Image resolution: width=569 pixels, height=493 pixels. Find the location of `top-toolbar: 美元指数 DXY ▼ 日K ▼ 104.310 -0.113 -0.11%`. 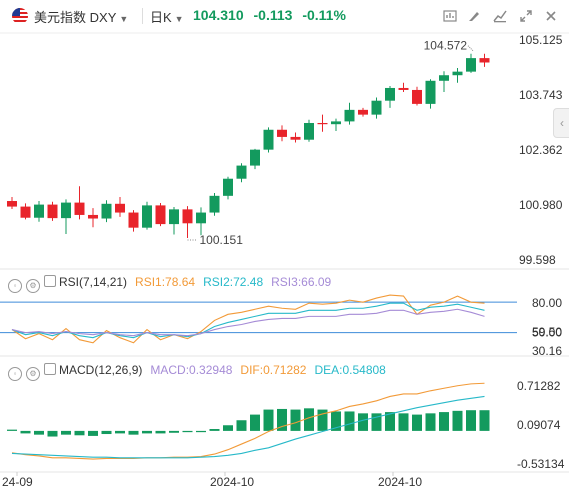

top-toolbar: 美元指数 DXY ▼ 日K ▼ 104.310 -0.113 -0.11% is located at coordinates (284, 16).